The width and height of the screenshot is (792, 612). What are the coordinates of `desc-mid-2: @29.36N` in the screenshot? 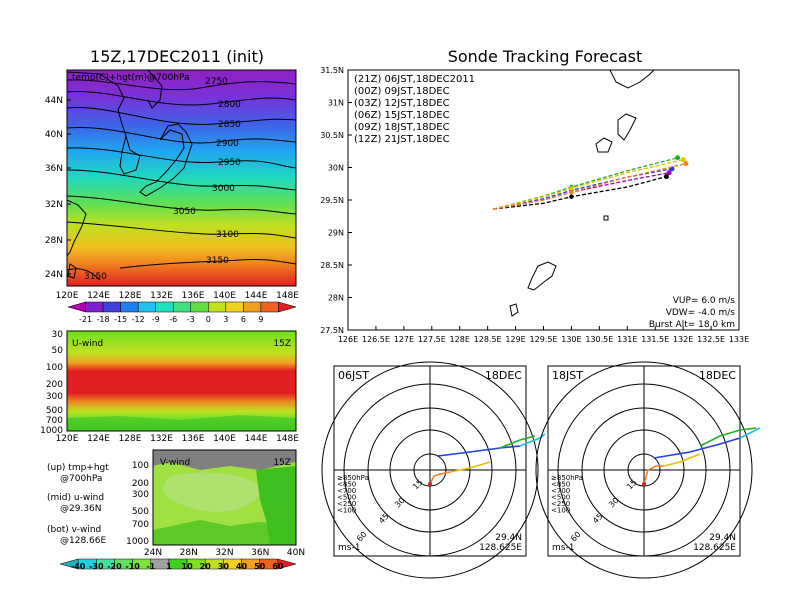 It's located at (81, 509).